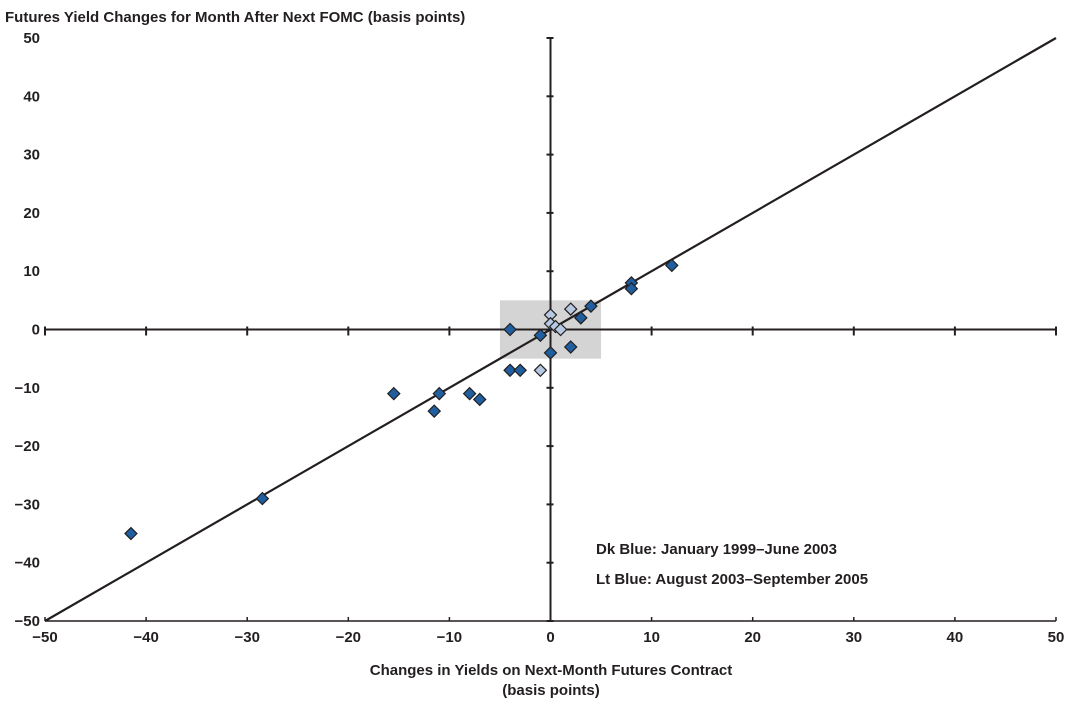 The height and width of the screenshot is (709, 1068). I want to click on x-tick-label: −40, so click(145, 637).